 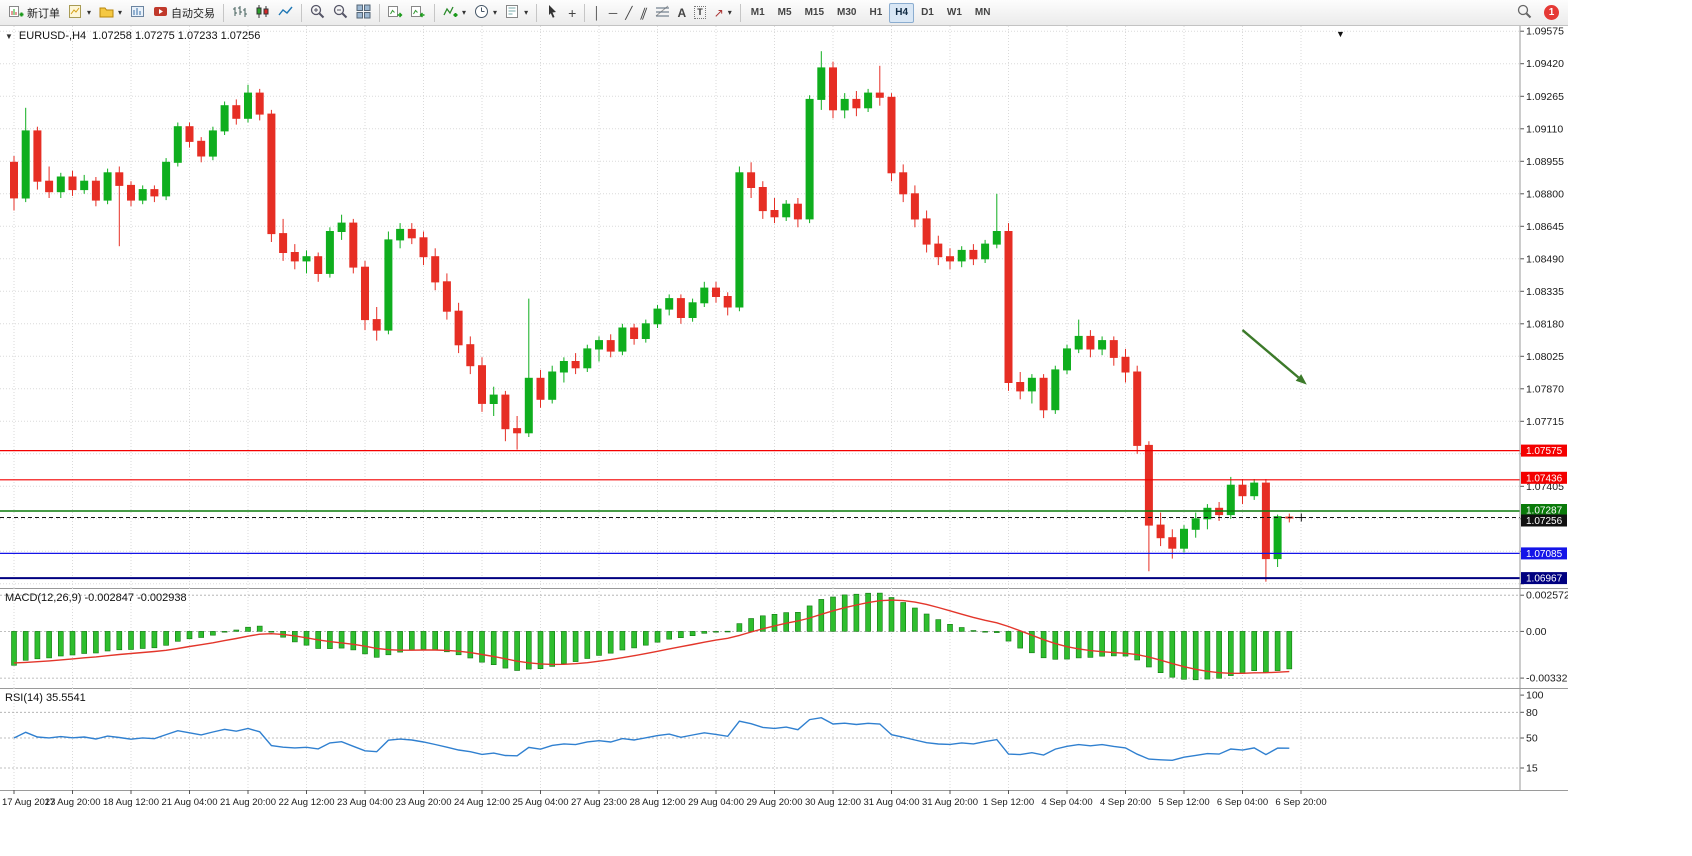 I want to click on zoom-in-button, so click(x=317, y=13).